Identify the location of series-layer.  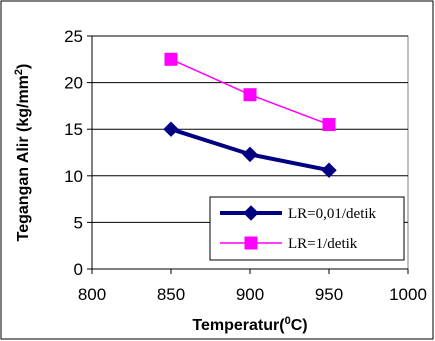
(250, 115).